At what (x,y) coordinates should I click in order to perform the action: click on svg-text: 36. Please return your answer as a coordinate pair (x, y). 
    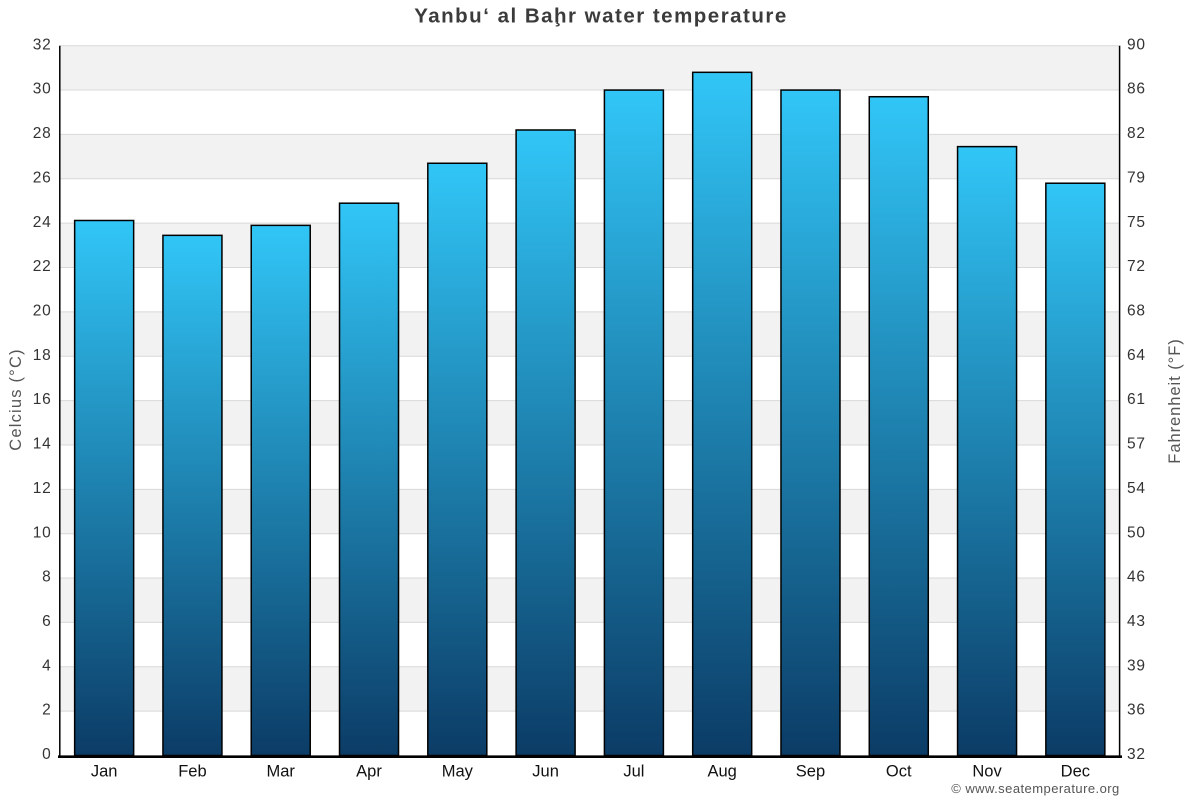
    Looking at the image, I should click on (1136, 710).